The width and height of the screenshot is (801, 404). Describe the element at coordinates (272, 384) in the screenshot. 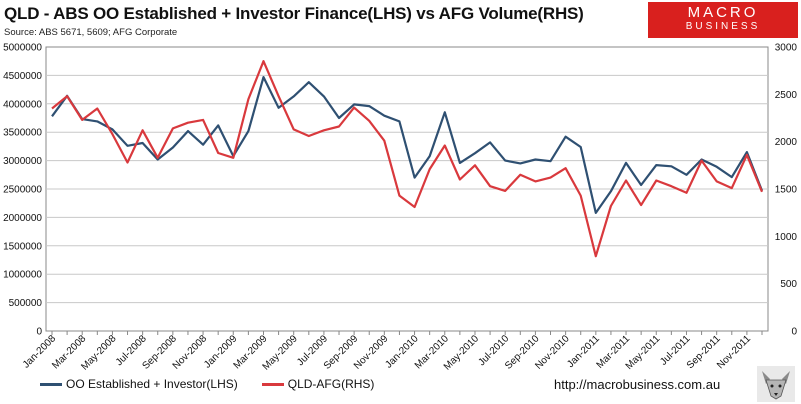

I see `legend-swatch-rhs` at that location.